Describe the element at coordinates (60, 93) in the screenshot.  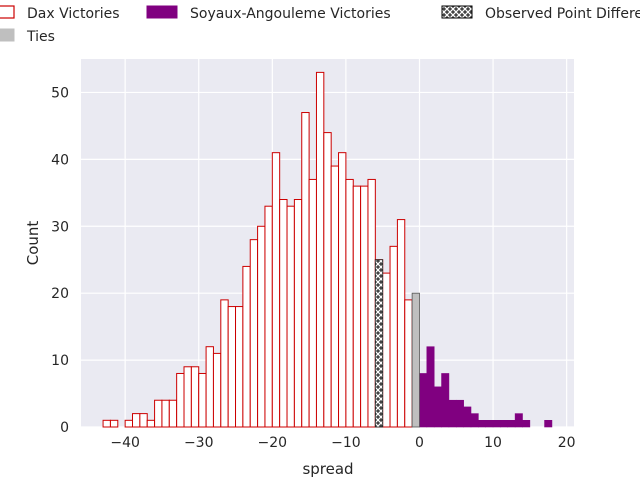
I see `y-tick-label: 50` at that location.